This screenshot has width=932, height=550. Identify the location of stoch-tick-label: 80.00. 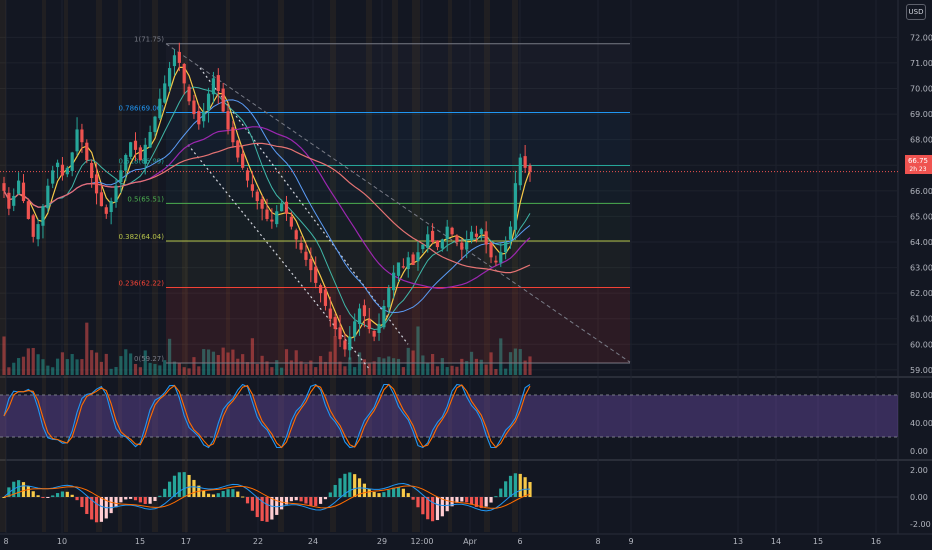
(921, 395).